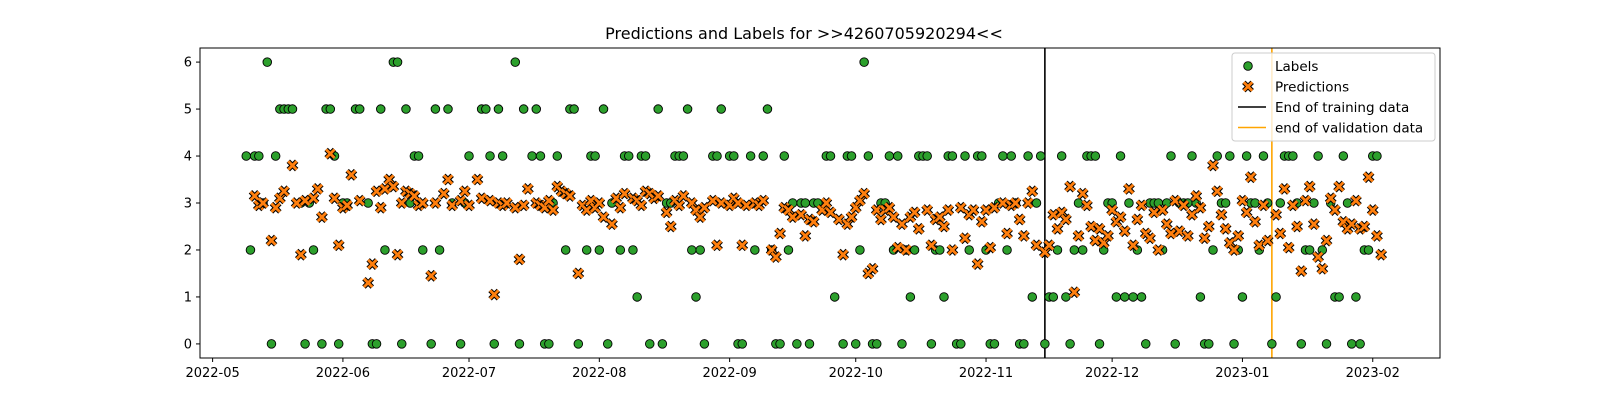  I want to click on y-tick-label: 2, so click(188, 250).